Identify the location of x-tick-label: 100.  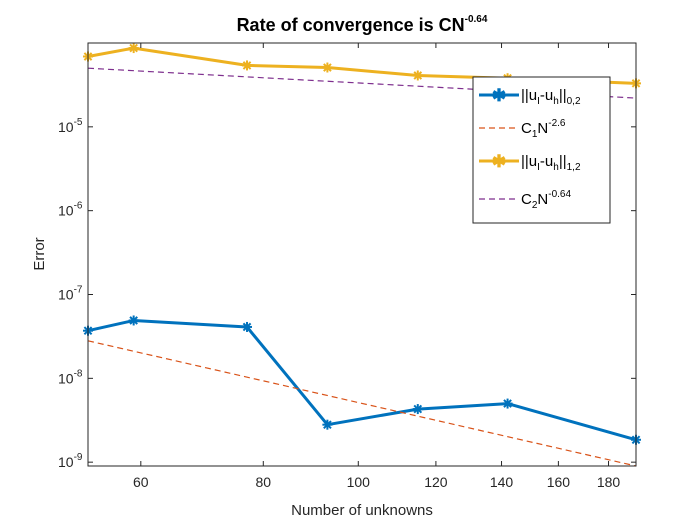
(359, 482).